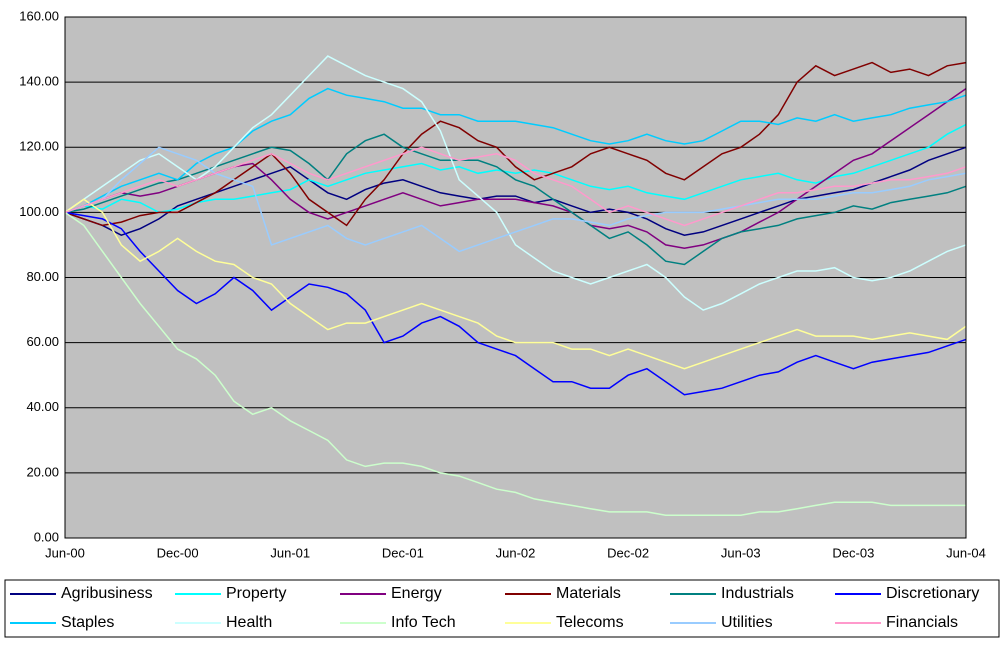 This screenshot has width=1002, height=646. What do you see at coordinates (42, 406) in the screenshot?
I see `y-tick-label: 40.00` at bounding box center [42, 406].